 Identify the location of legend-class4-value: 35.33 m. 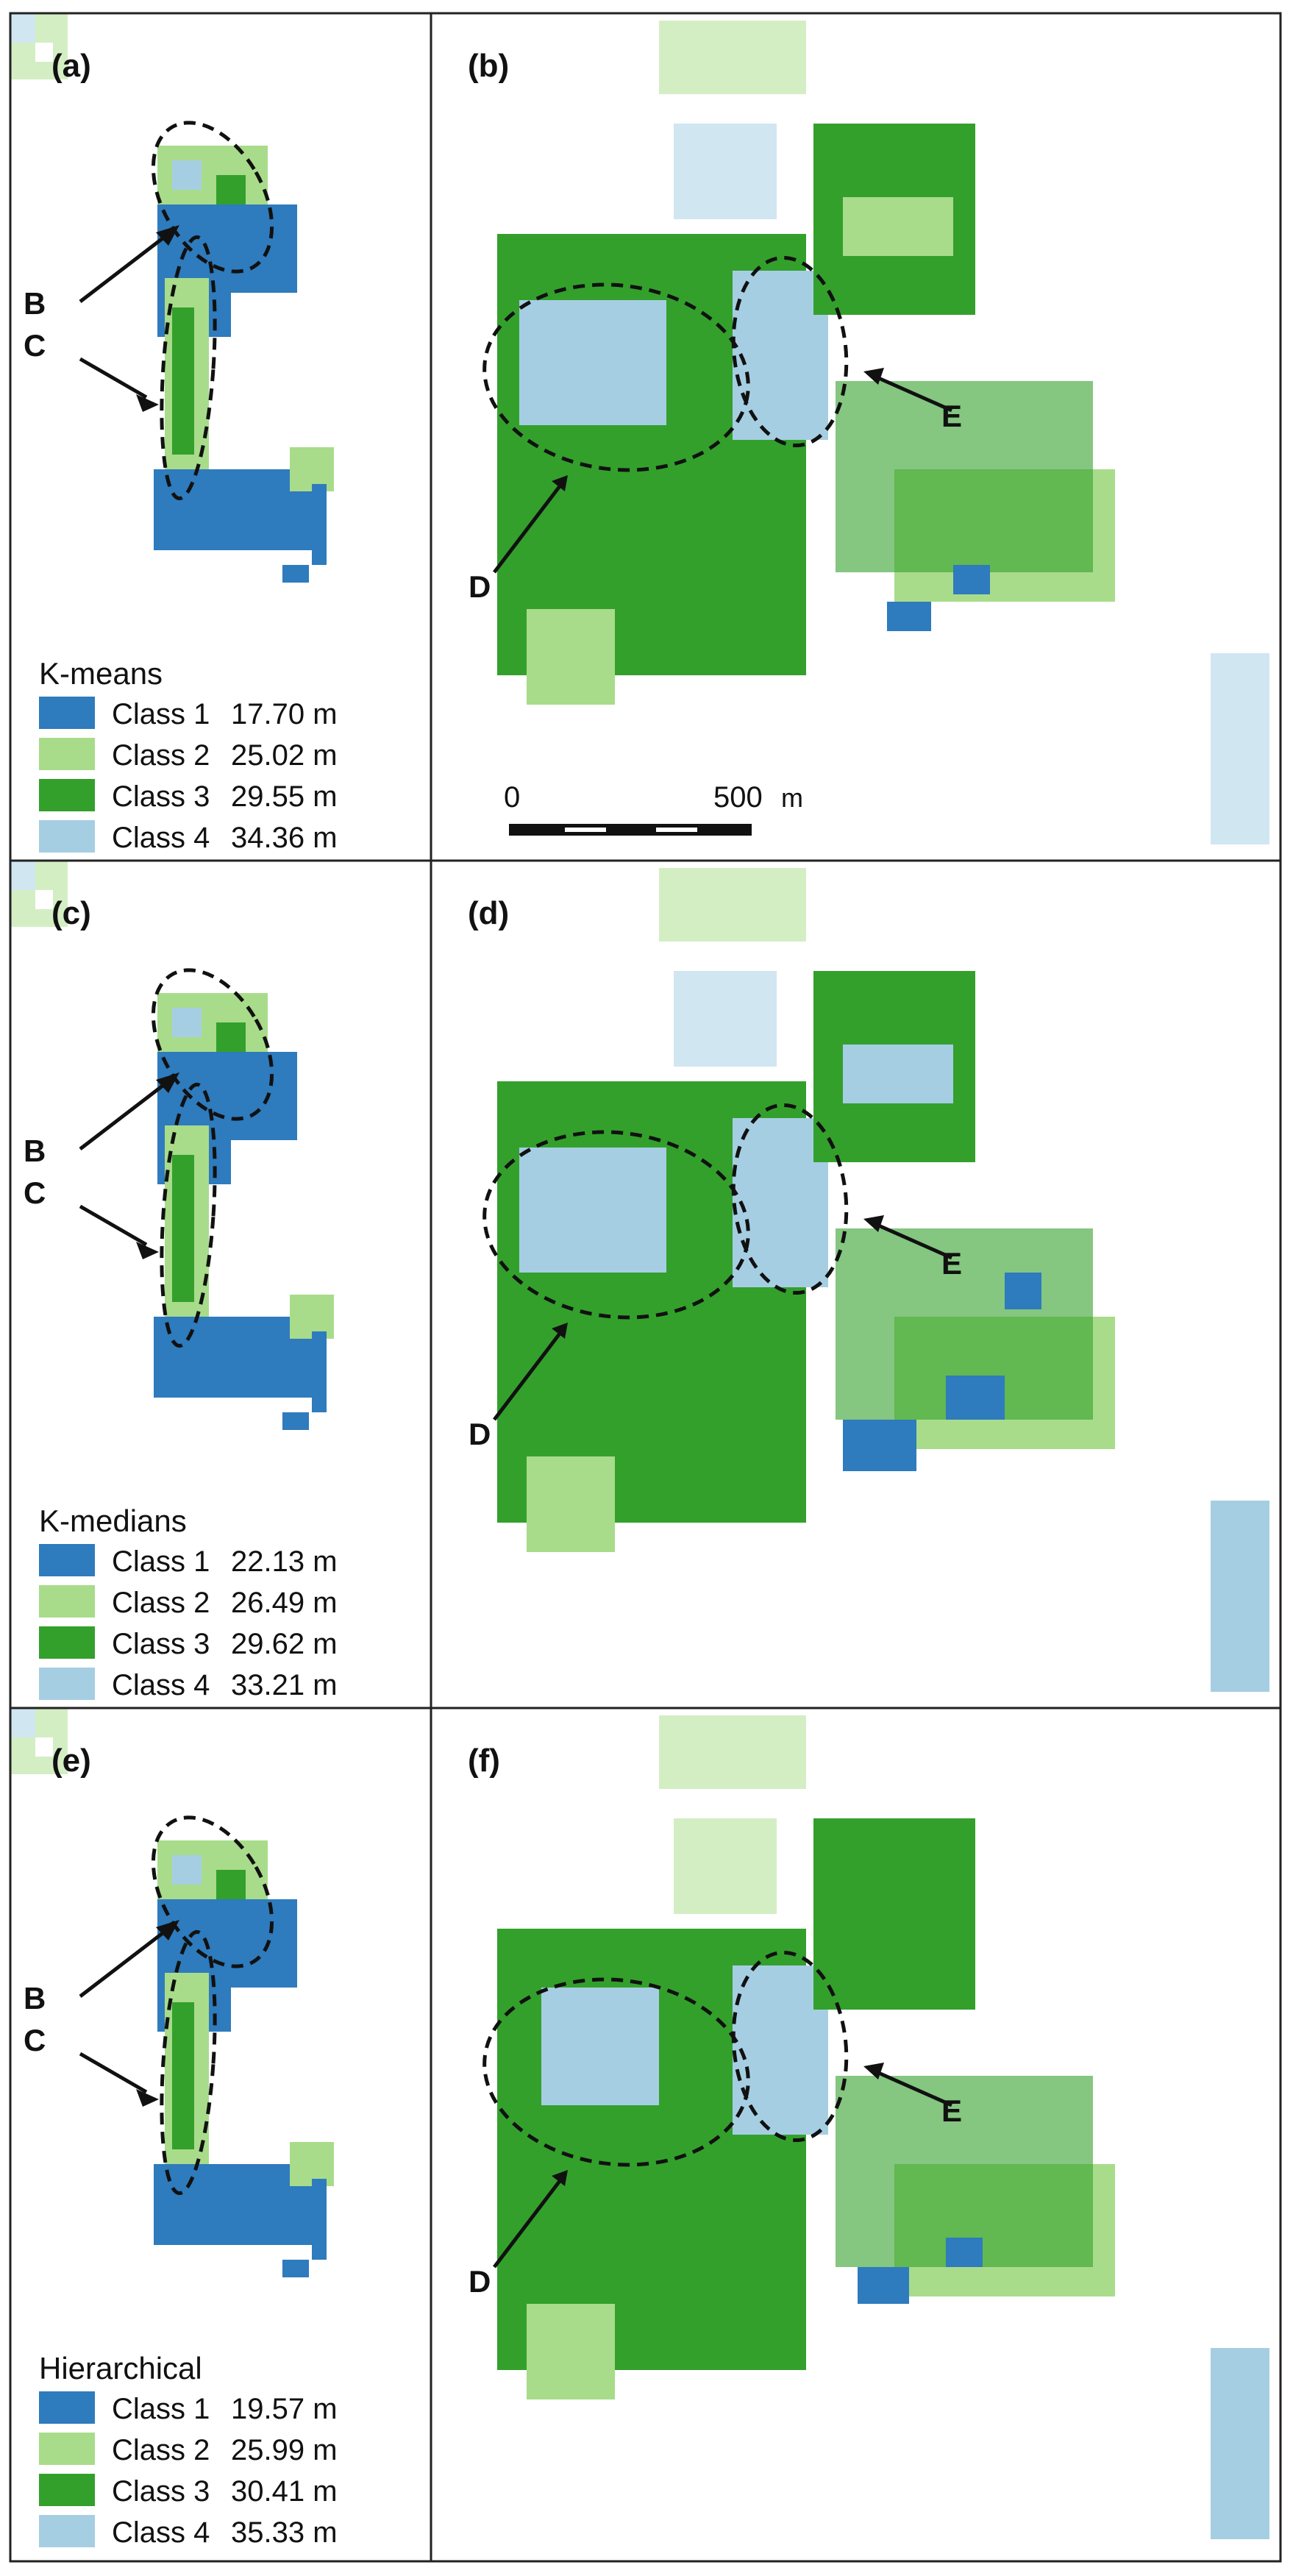
(284, 2532).